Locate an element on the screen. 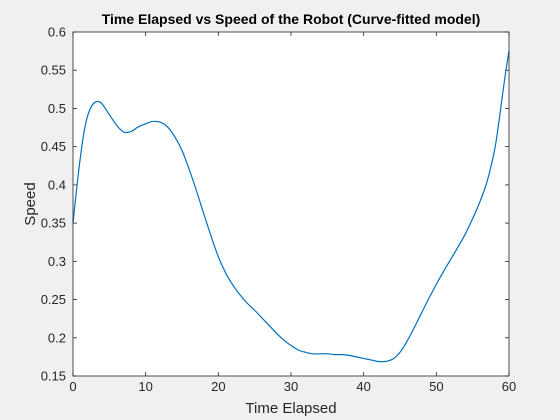 The image size is (560, 420). x-tick-label: 10 is located at coordinates (145, 386).